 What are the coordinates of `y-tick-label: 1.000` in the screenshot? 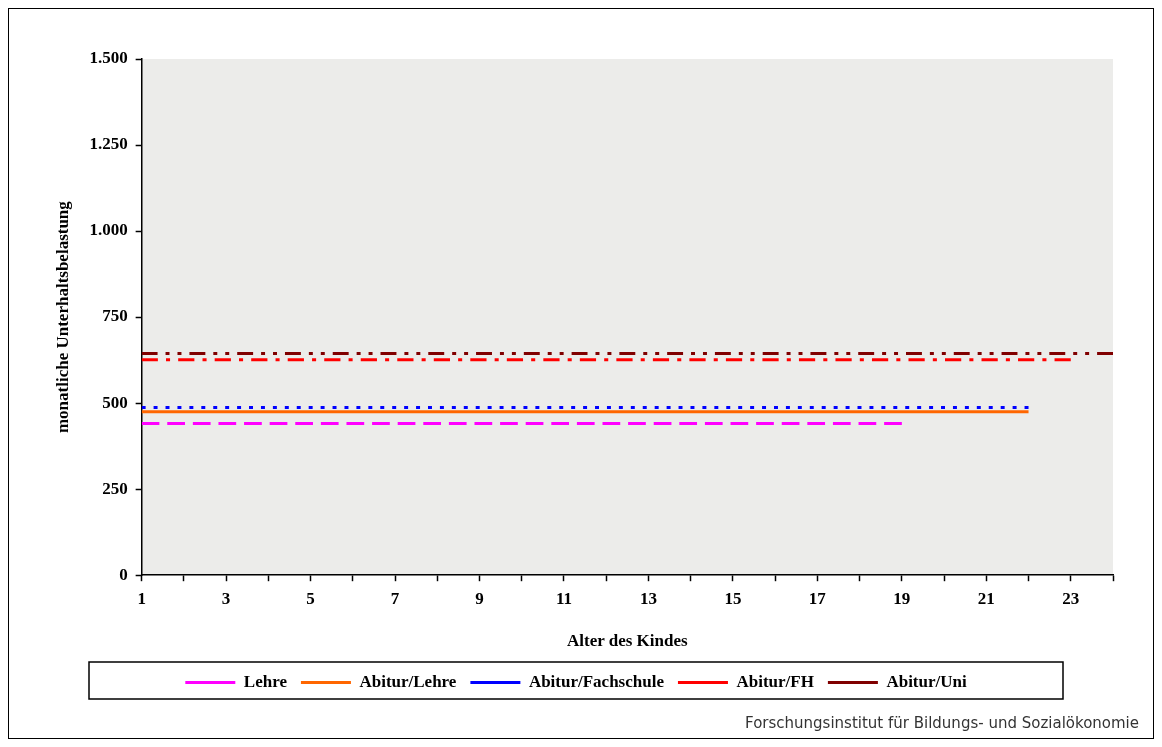 It's located at (108, 230).